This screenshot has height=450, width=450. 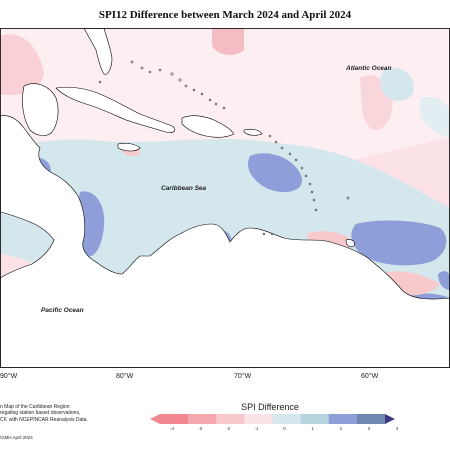 I want to click on hispaniola, so click(x=208, y=126).